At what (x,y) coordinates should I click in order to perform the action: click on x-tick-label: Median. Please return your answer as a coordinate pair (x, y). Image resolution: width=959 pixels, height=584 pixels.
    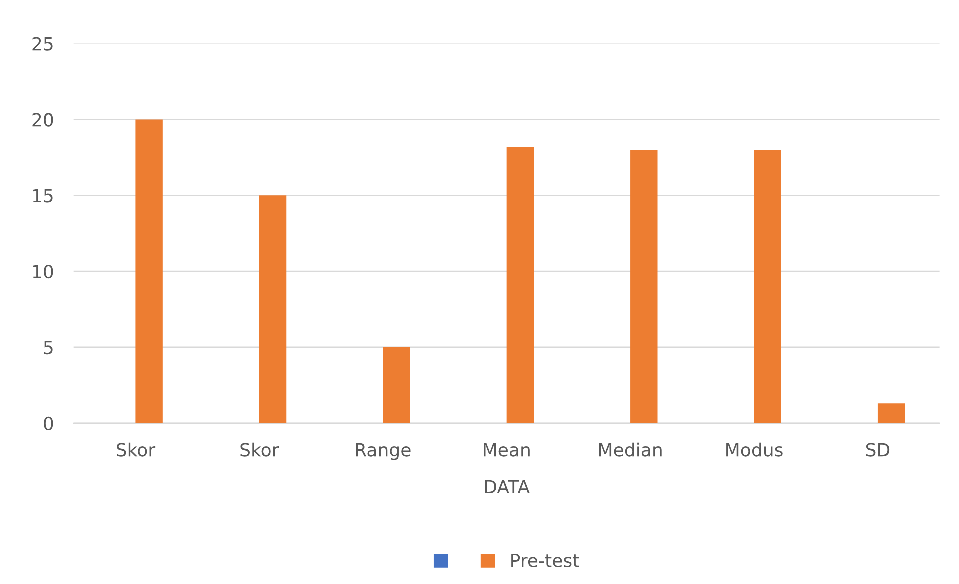
    Looking at the image, I should click on (630, 449).